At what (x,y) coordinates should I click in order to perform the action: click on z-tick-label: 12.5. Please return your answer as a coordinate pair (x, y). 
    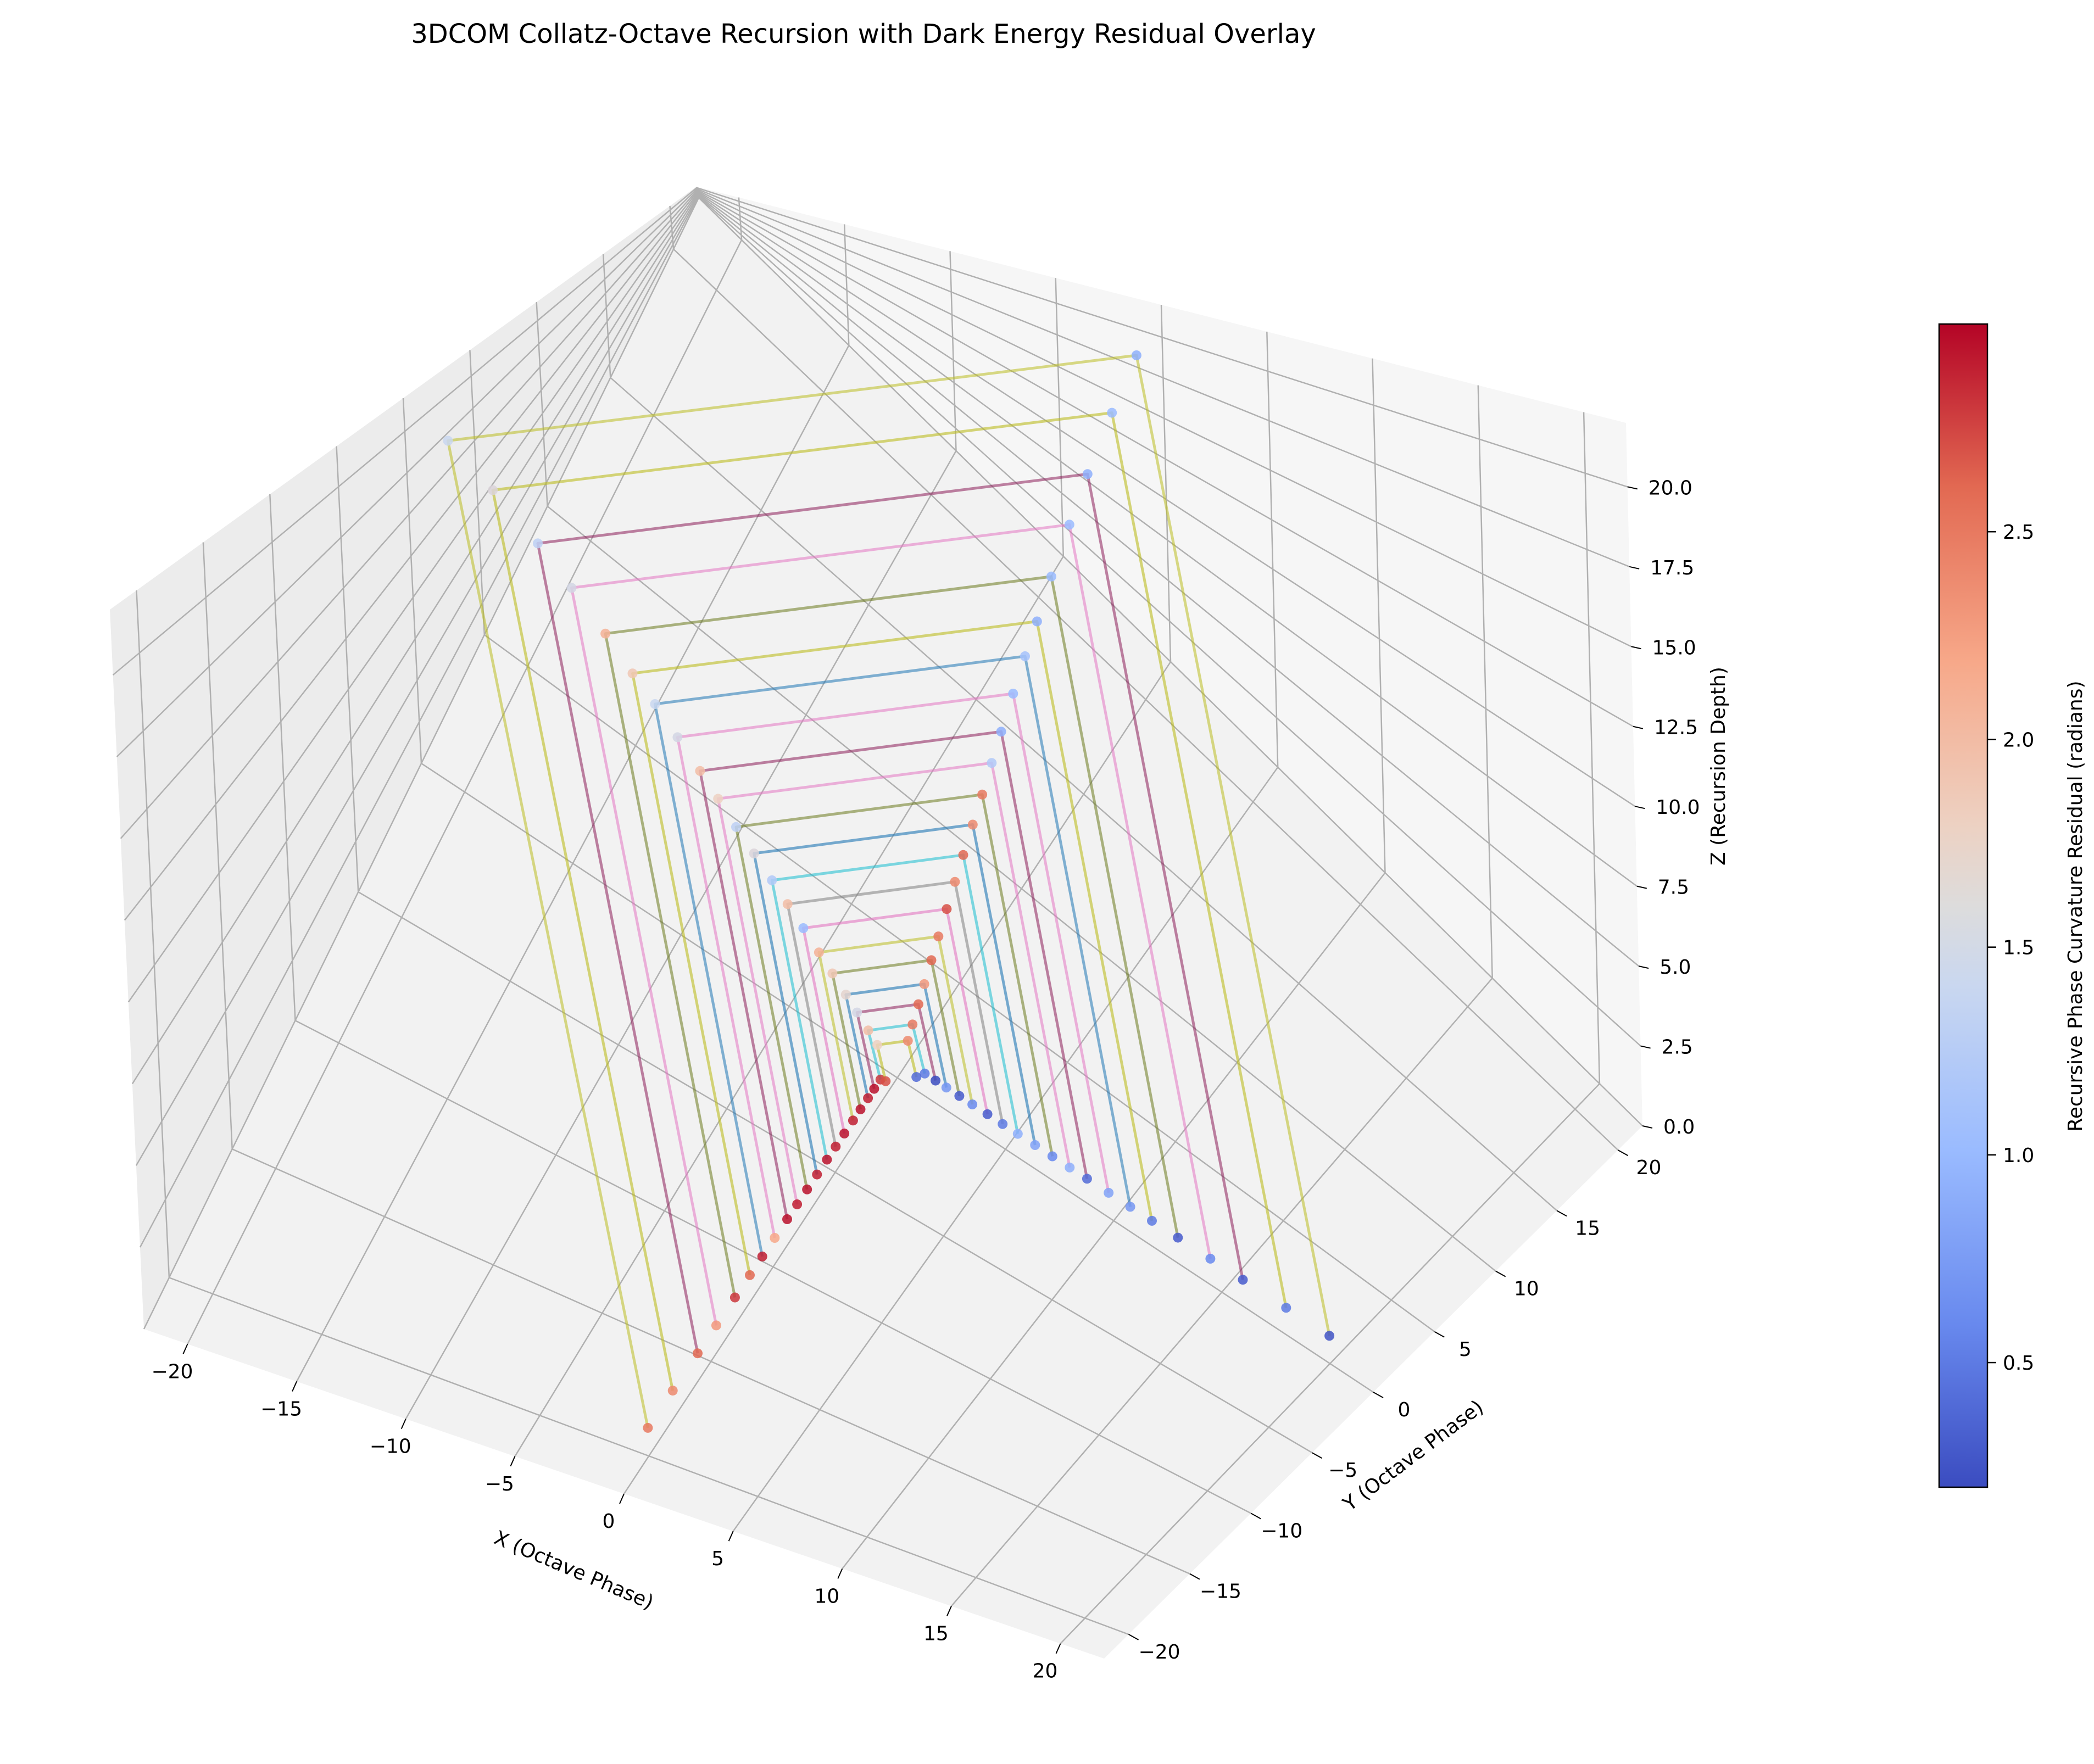
    Looking at the image, I should click on (1676, 728).